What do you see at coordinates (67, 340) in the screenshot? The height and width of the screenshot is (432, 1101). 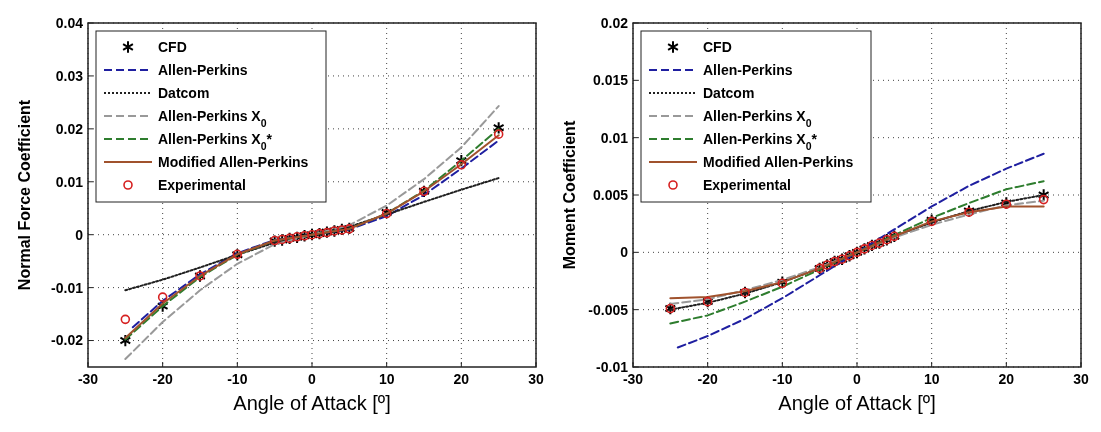 I see `y-tick-label: -0.02` at bounding box center [67, 340].